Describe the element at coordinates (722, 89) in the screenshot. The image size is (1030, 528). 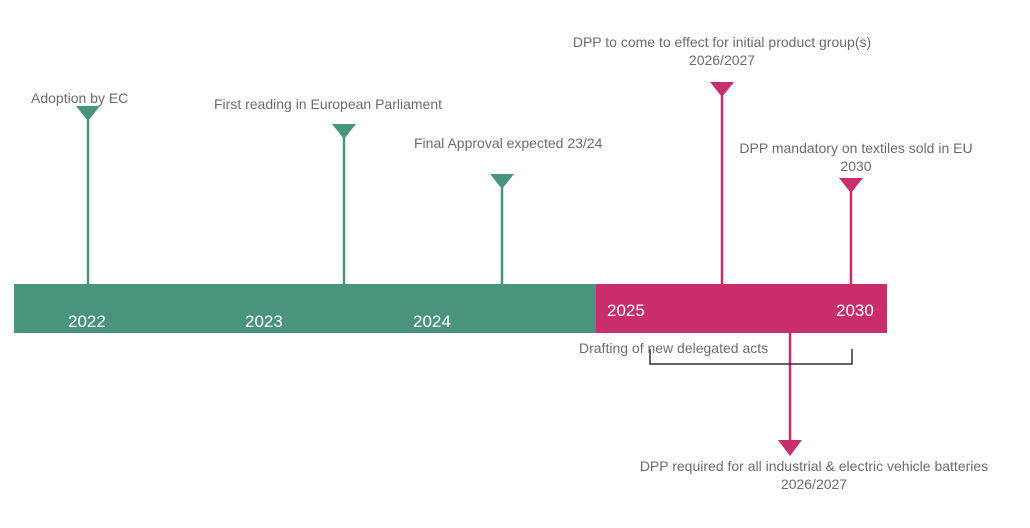
I see `milestone-marker-initial-product` at that location.